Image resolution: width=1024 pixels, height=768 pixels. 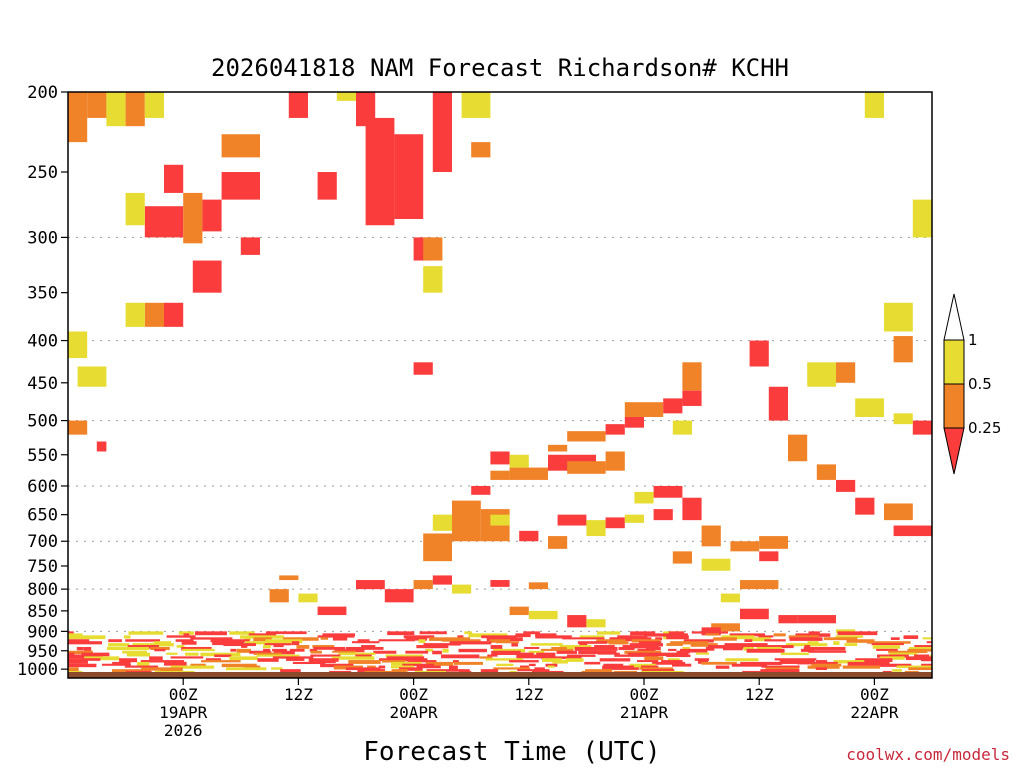 What do you see at coordinates (928, 754) in the screenshot?
I see `credit-link: coolwx.com/models` at bounding box center [928, 754].